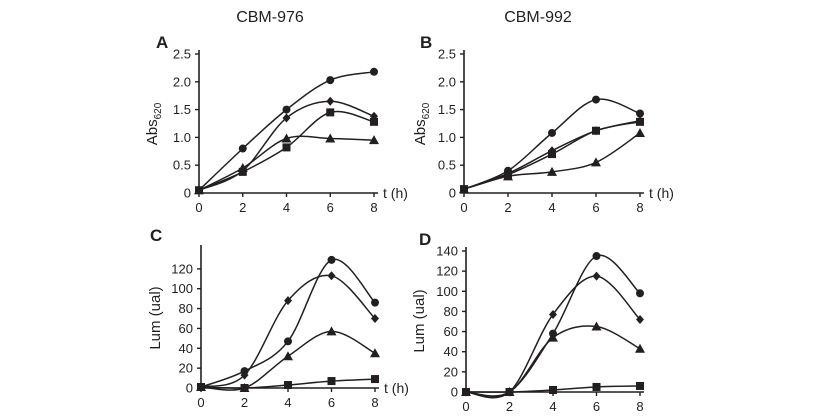 This screenshot has height=419, width=825. I want to click on panel-b: B 0 0.5 1.0 1.5 2.0 2.5 0 2 4 6 8 t (h) Abs620, so click(543, 124).